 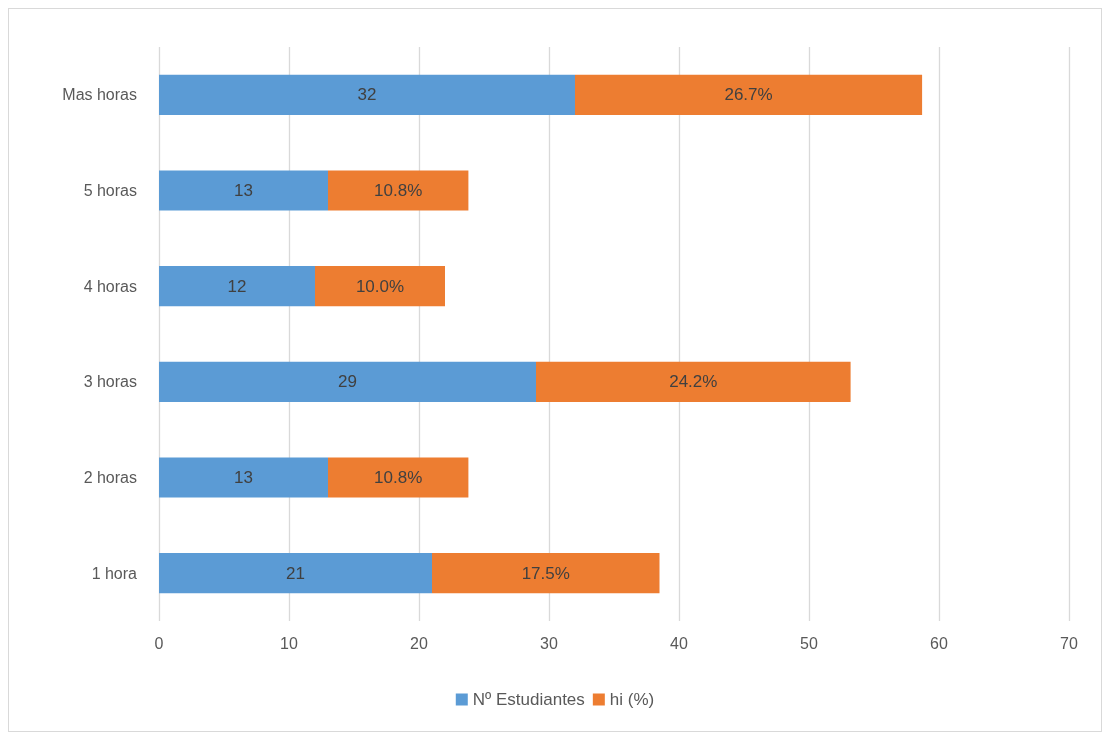 I want to click on x-tick-label: 40, so click(x=679, y=643).